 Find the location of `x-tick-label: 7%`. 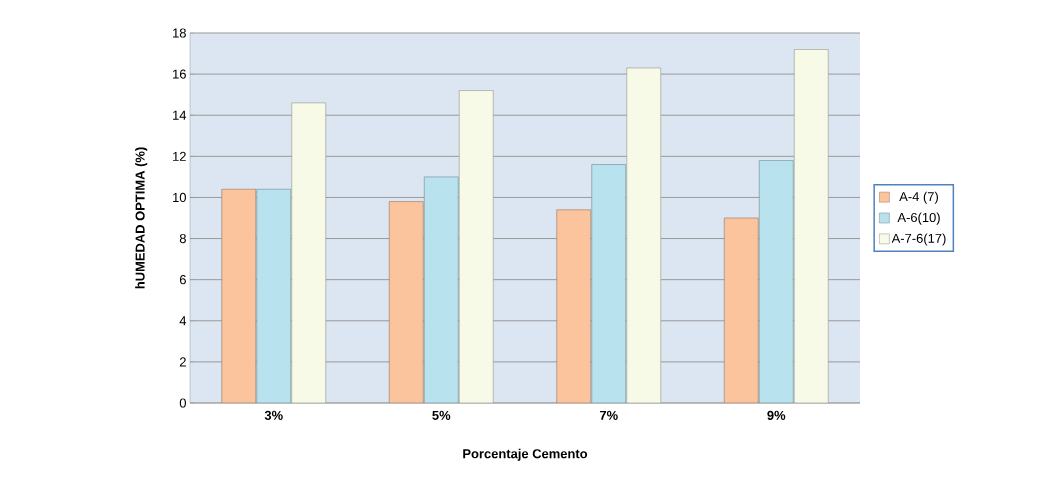

x-tick-label: 7% is located at coordinates (608, 415).